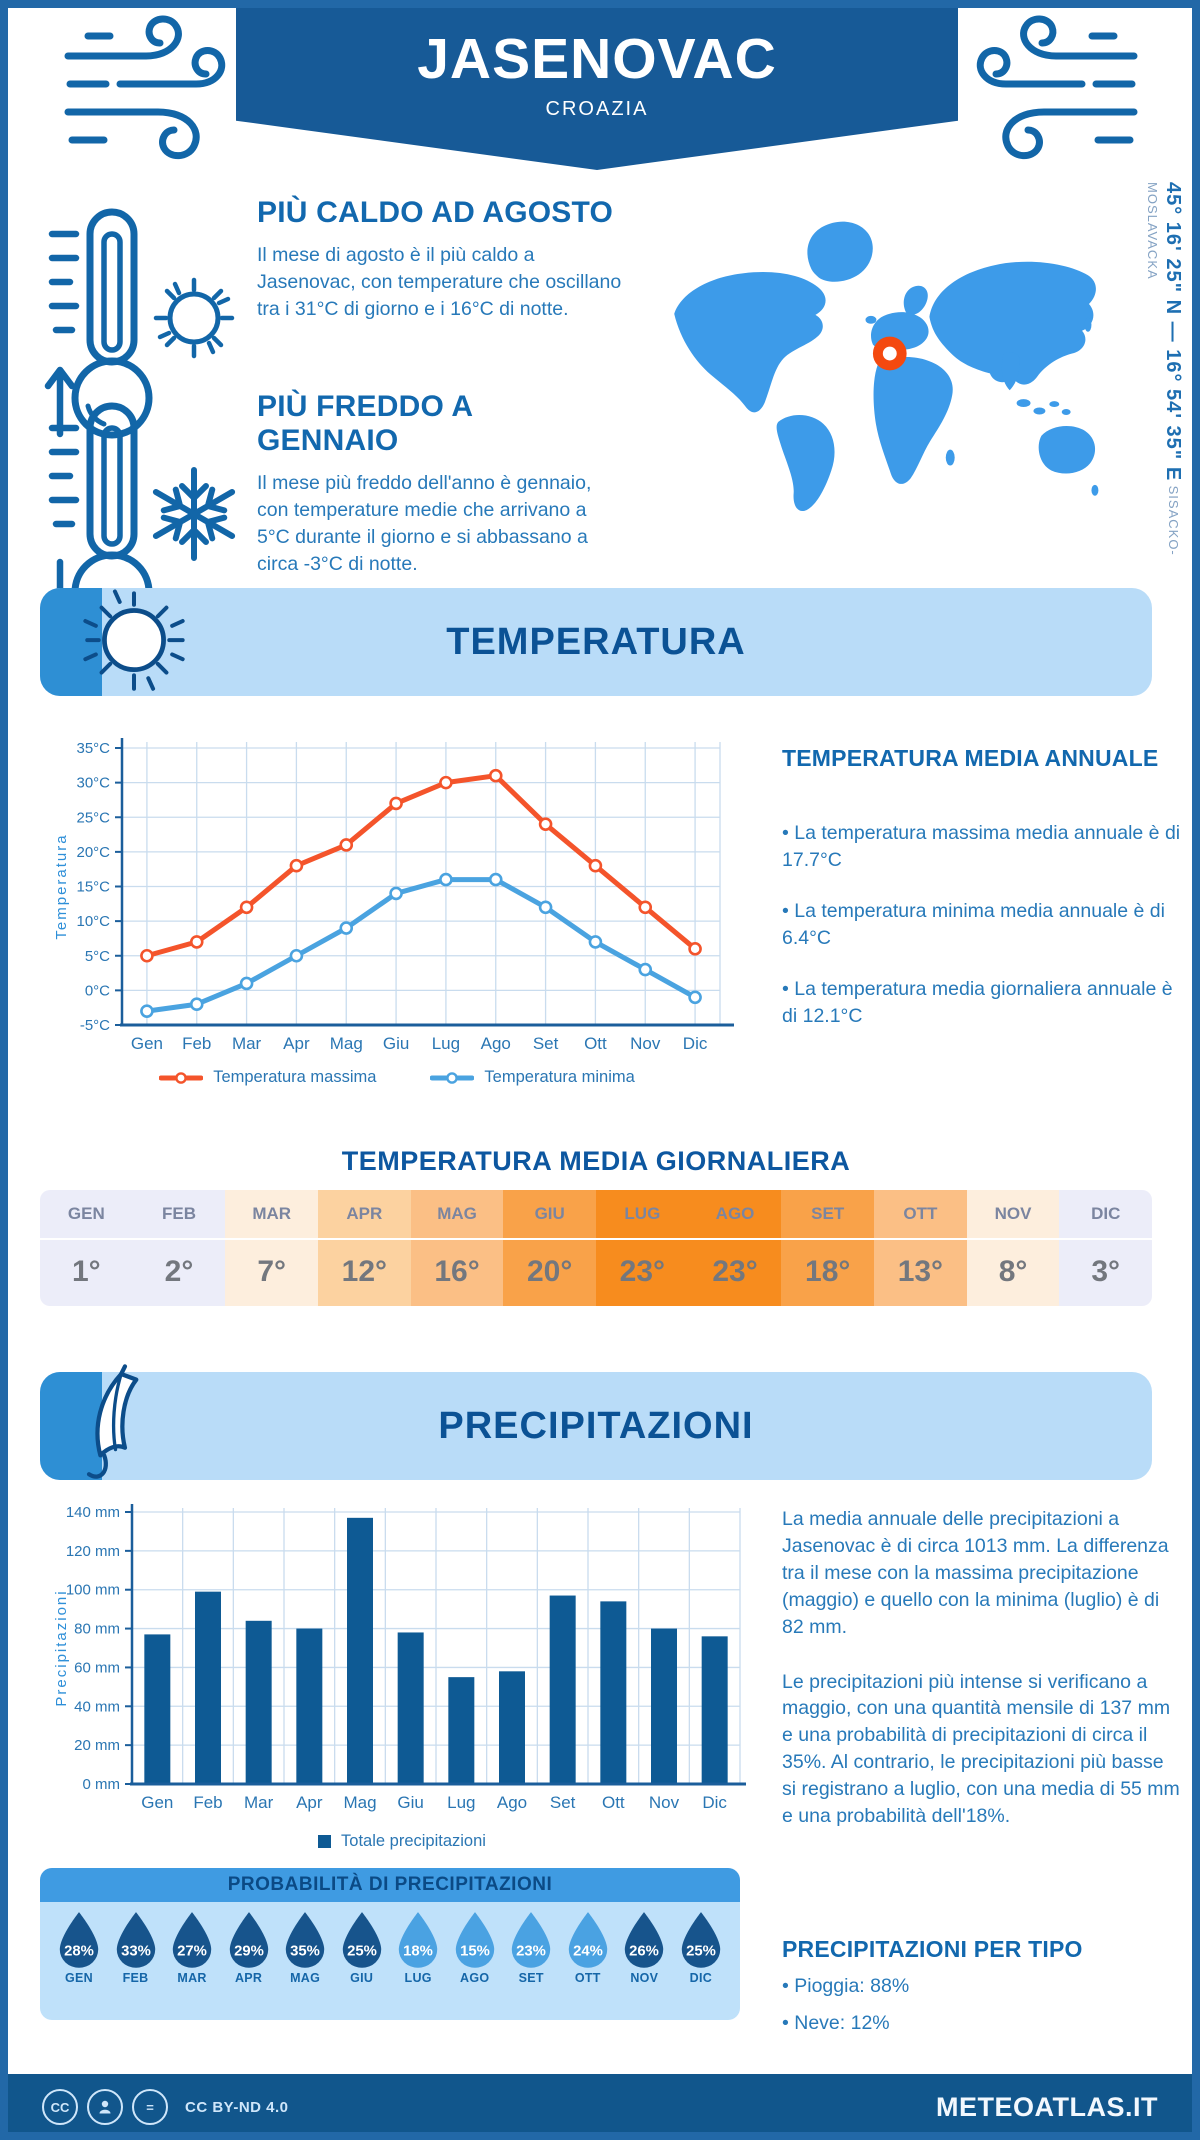 The image size is (1200, 2140). What do you see at coordinates (435, 212) in the screenshot?
I see `hottest-month-title: PIÙ CALDO AD AGOSTO` at bounding box center [435, 212].